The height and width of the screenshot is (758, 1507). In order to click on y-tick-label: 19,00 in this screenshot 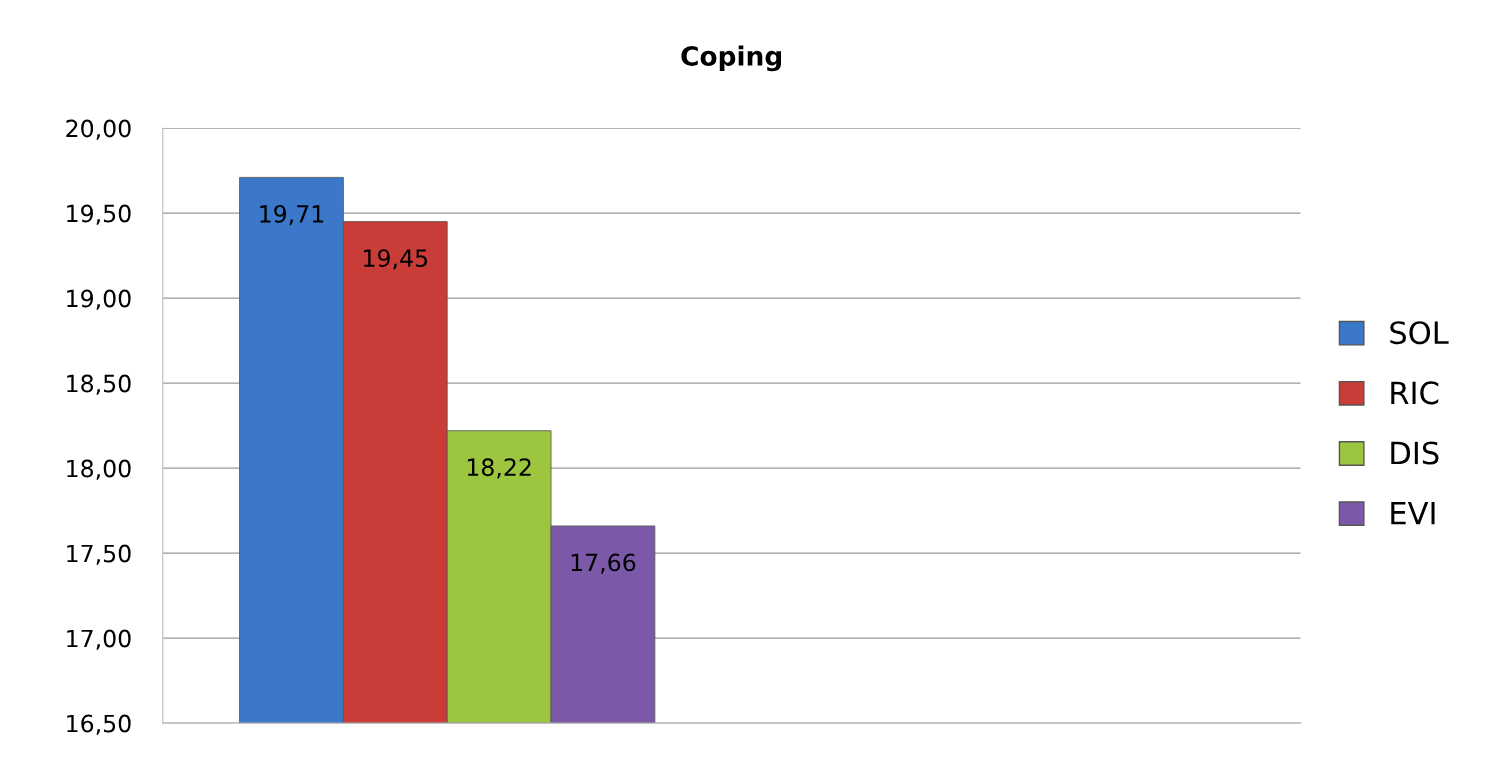, I will do `click(99, 299)`.